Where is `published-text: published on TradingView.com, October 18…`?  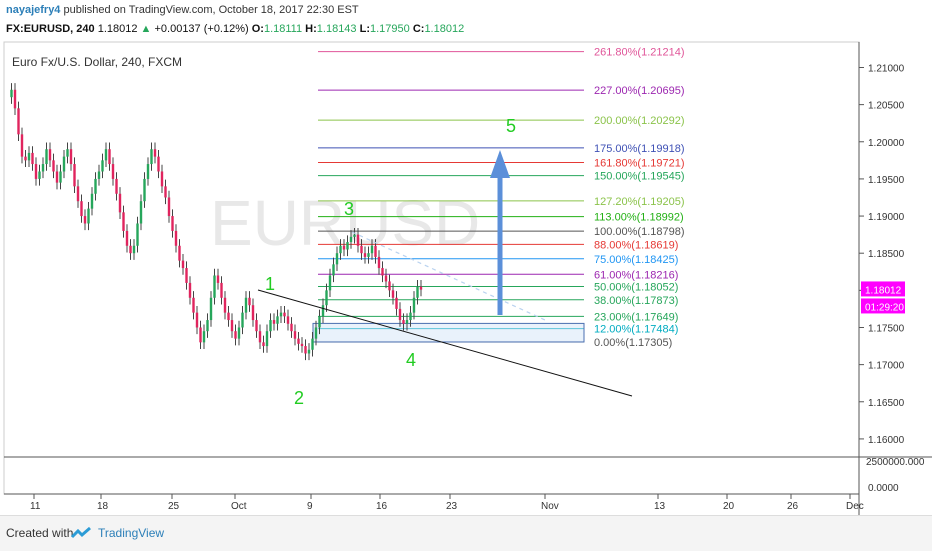
published-text: published on TradingView.com, October 18… is located at coordinates (211, 10).